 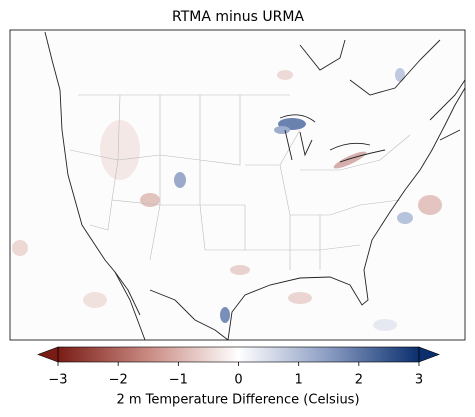 I want to click on colorbar-extend-high, so click(x=429, y=354).